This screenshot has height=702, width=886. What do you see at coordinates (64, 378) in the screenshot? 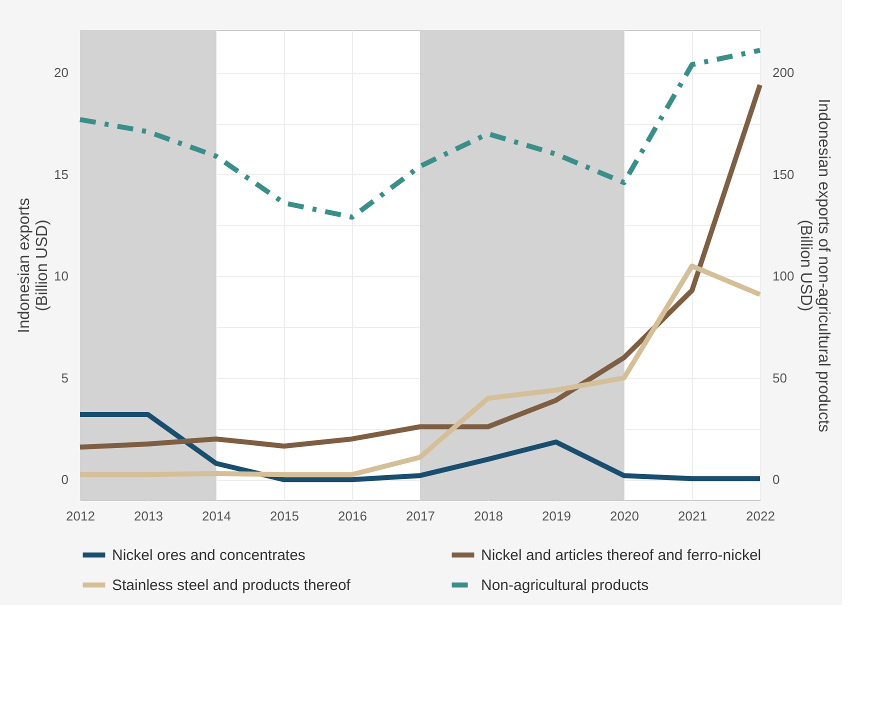
I see `y-tick-label: 5` at bounding box center [64, 378].